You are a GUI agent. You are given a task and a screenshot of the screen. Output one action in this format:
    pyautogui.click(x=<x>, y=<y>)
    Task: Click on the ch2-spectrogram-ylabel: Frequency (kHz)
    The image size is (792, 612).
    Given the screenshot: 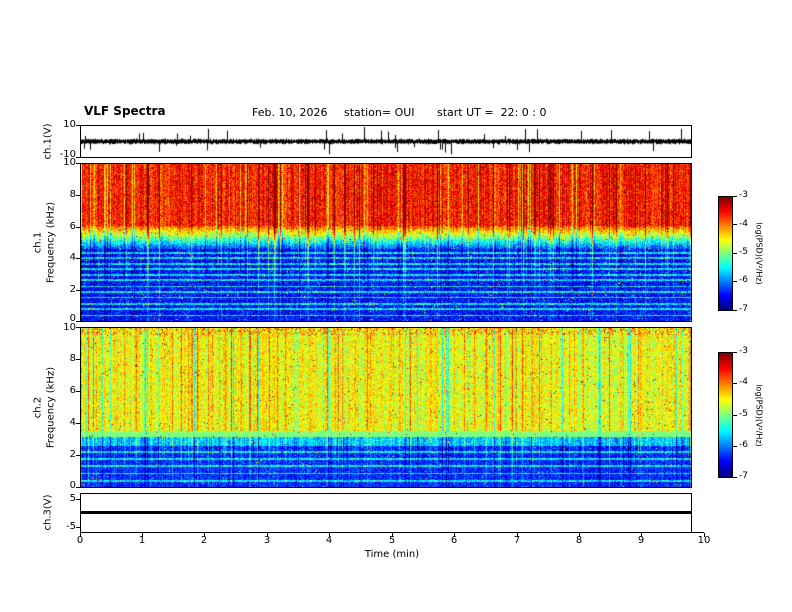 What is the action you would take?
    pyautogui.click(x=51, y=407)
    